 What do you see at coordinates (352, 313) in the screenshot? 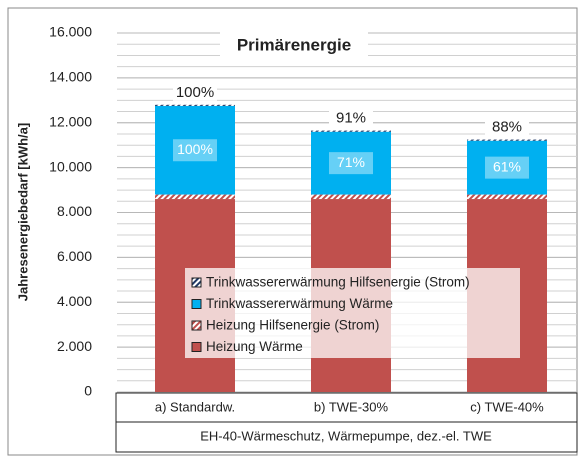
I see `legend-box` at bounding box center [352, 313].